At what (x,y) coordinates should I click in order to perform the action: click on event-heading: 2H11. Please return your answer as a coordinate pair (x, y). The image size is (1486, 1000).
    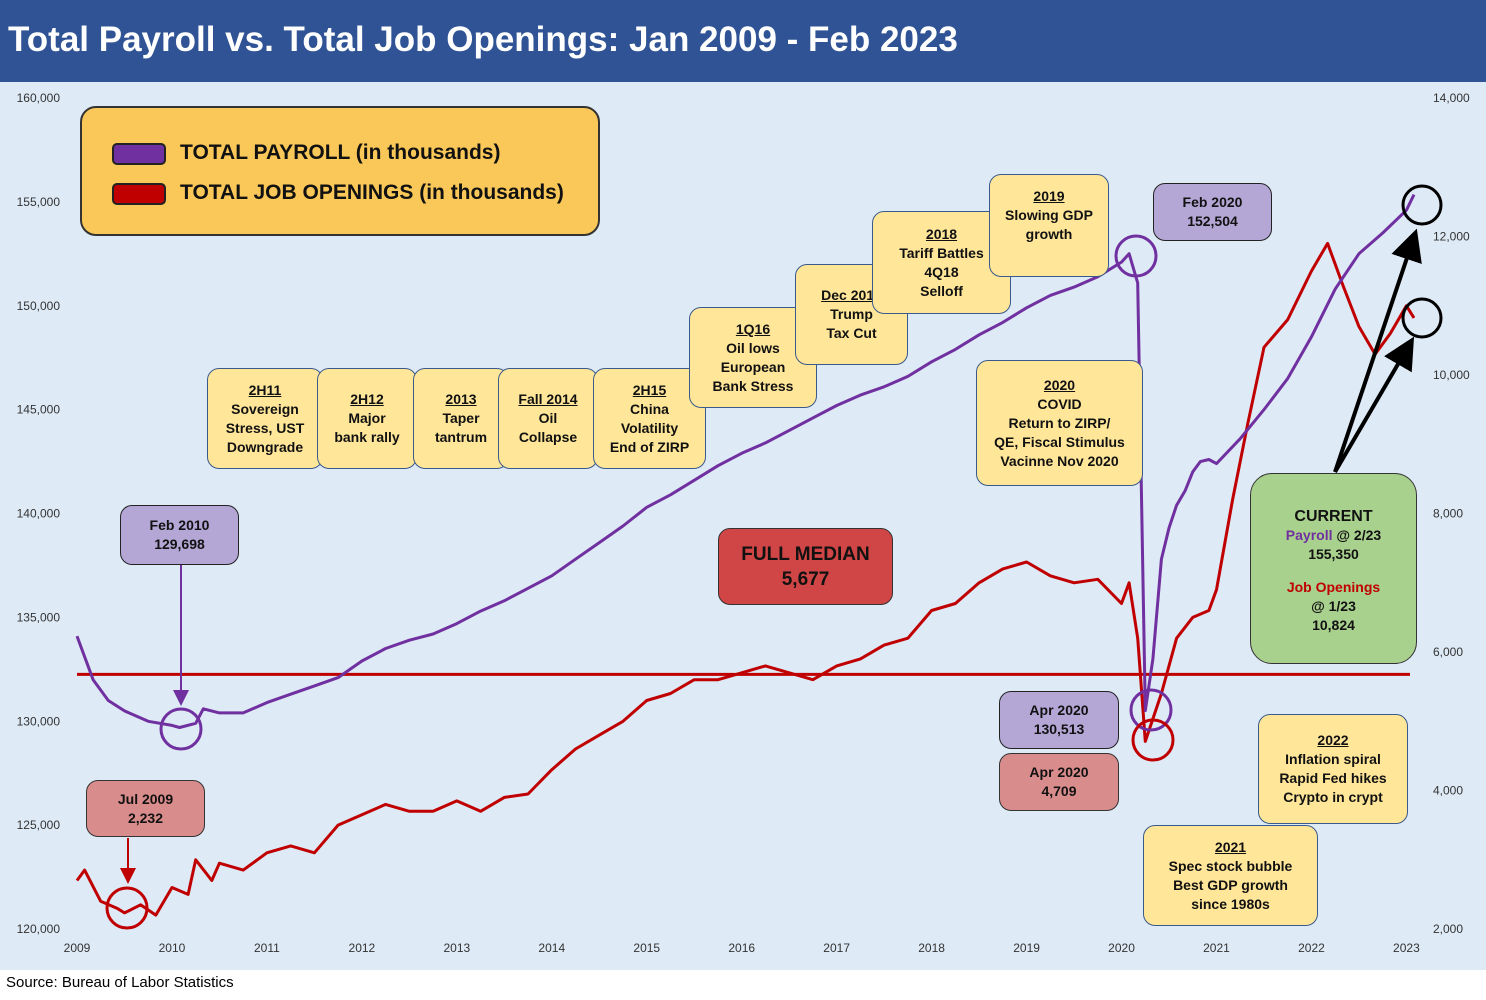
    Looking at the image, I should click on (265, 389).